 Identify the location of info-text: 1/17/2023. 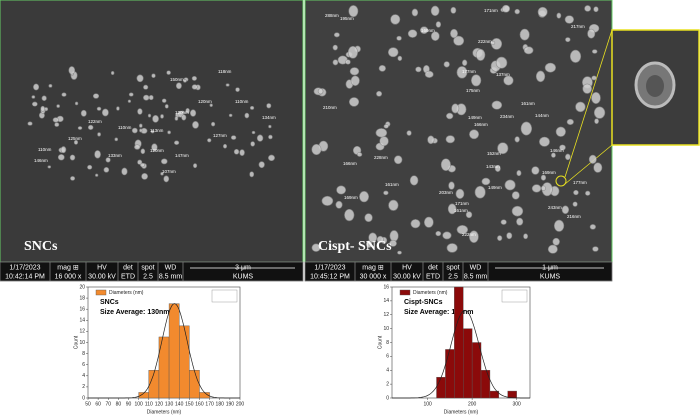
(24, 267).